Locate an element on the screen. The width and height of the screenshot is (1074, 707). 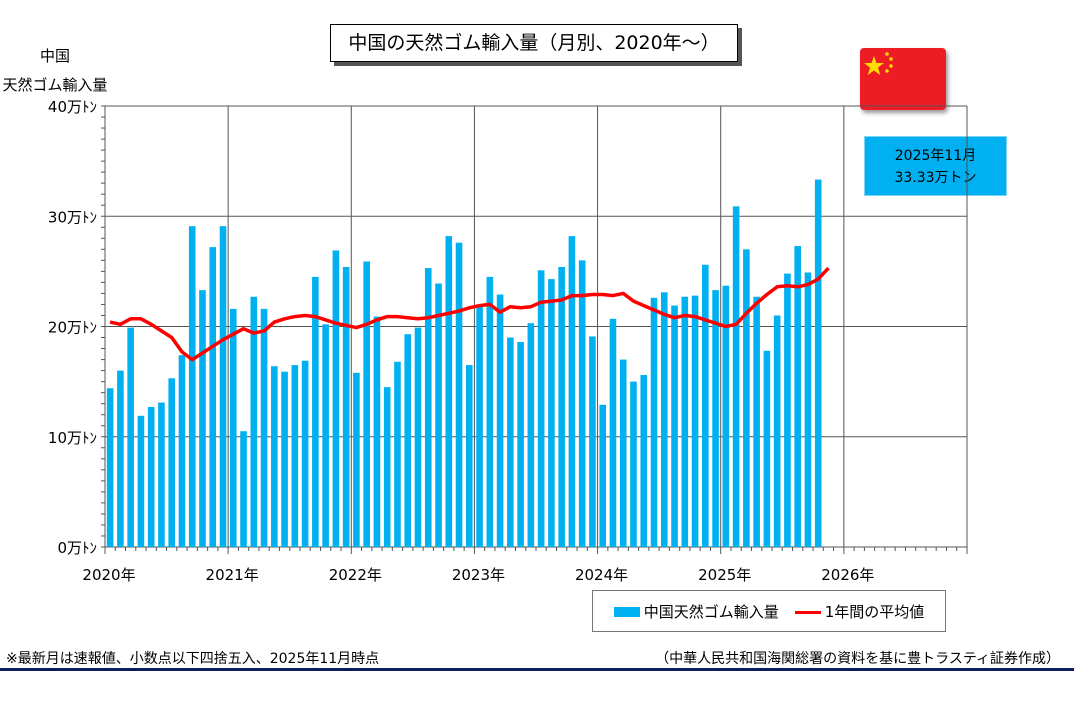
callout-value: 33.33万トン is located at coordinates (935, 178).